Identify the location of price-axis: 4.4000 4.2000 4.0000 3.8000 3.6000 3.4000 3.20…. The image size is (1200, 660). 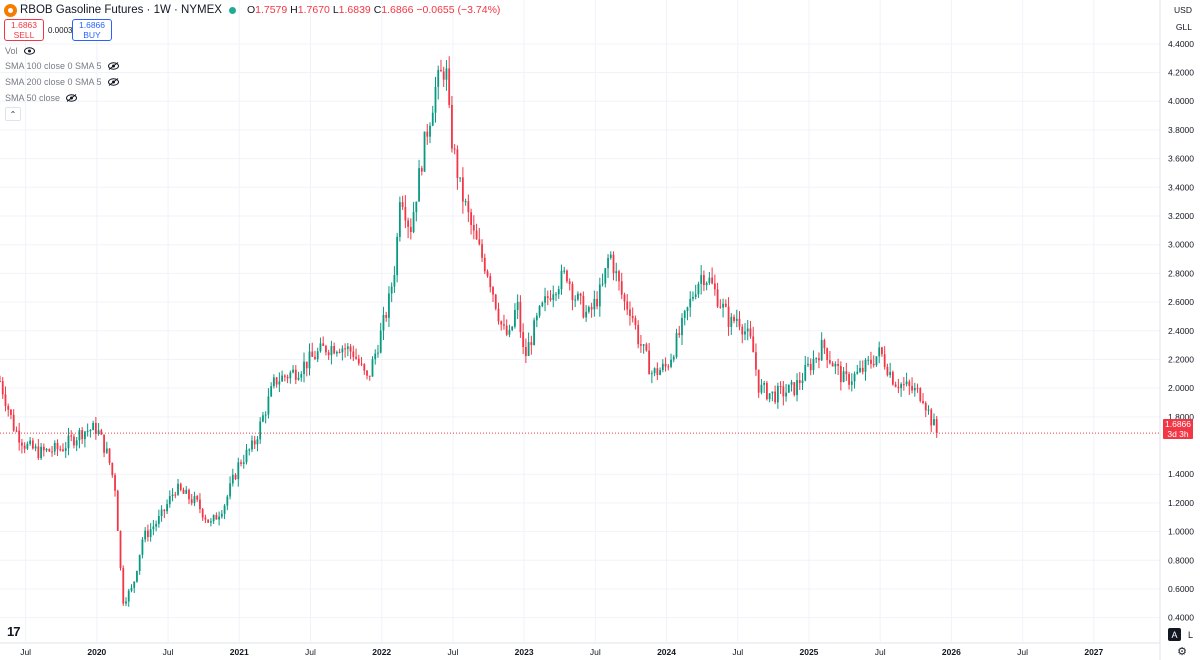
(1176, 330).